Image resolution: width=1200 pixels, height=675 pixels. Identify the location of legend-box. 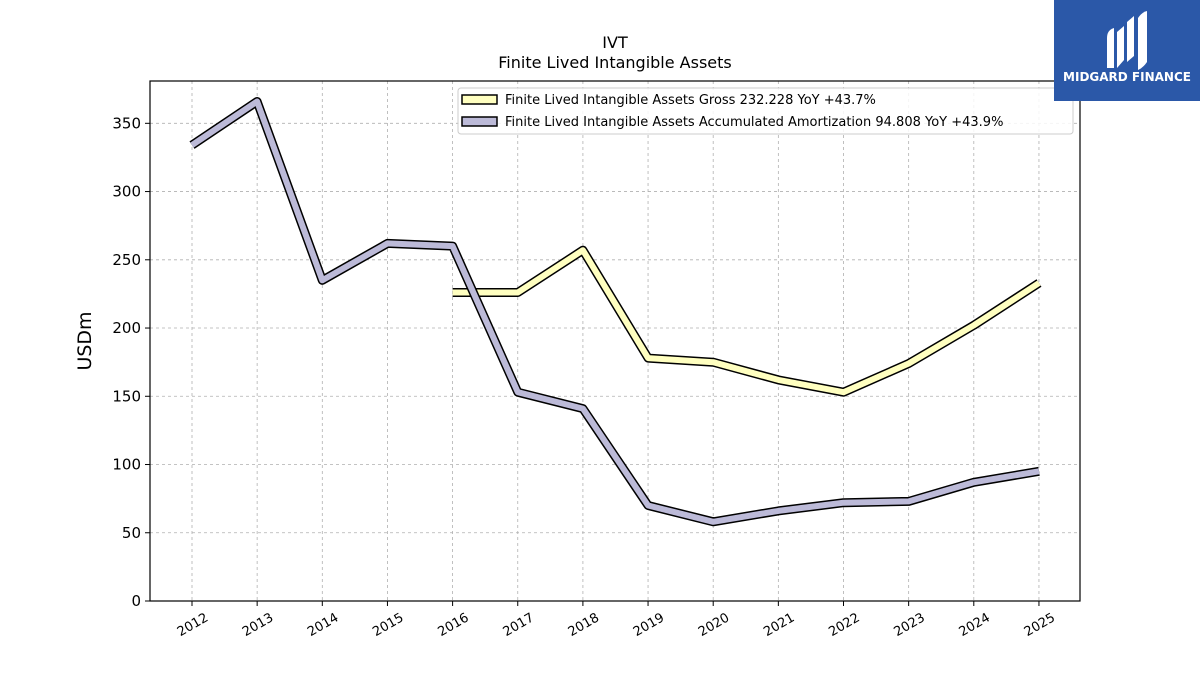
(765, 111).